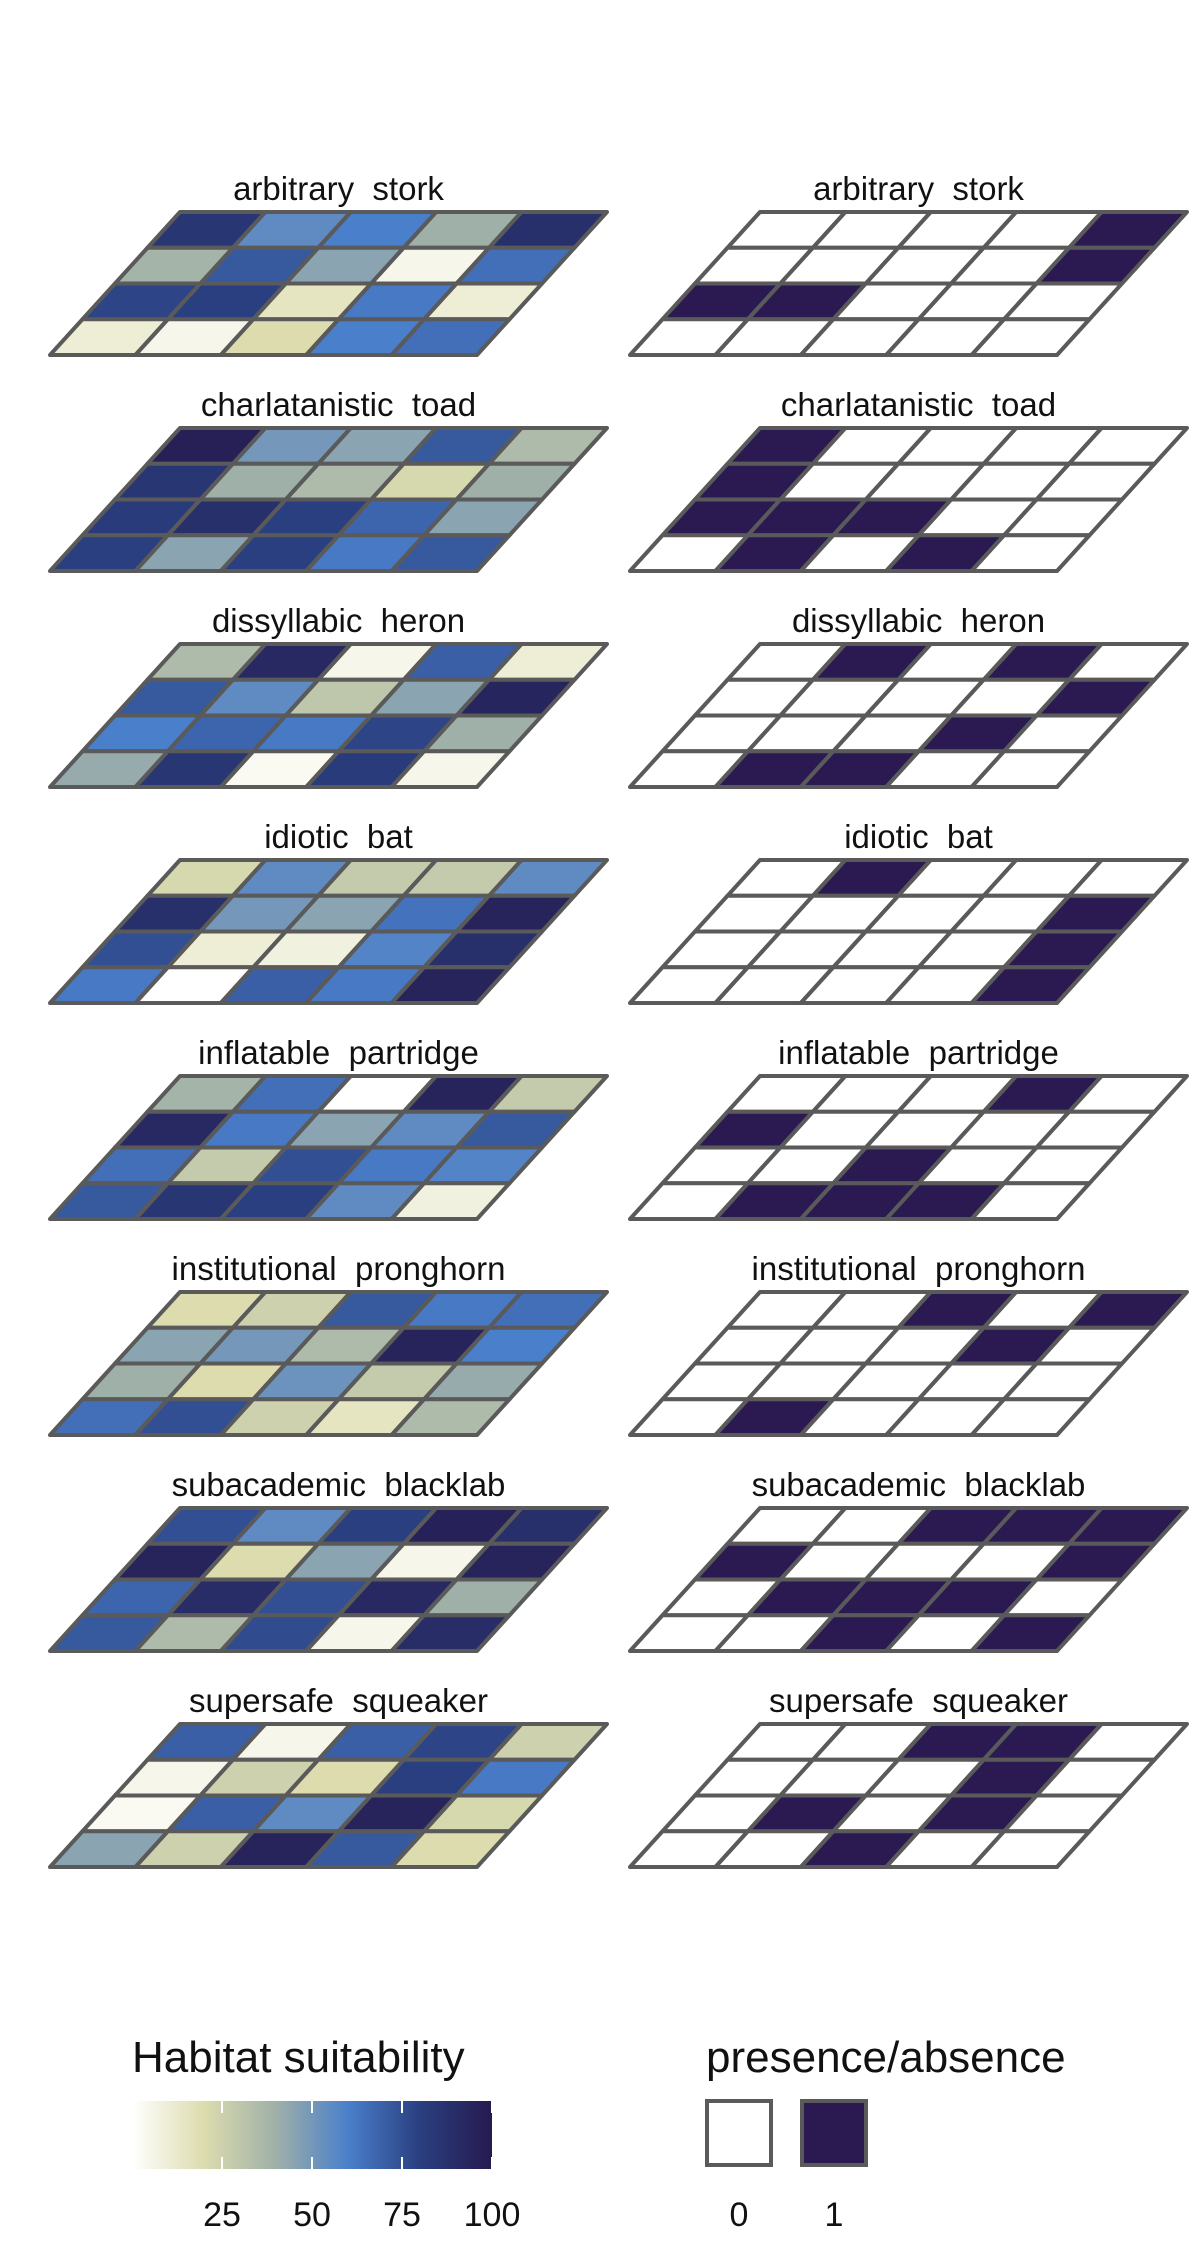 Image resolution: width=1200 pixels, height=2250 pixels. What do you see at coordinates (328, 263) in the screenshot?
I see `suitability-panel: arbitrary stork` at bounding box center [328, 263].